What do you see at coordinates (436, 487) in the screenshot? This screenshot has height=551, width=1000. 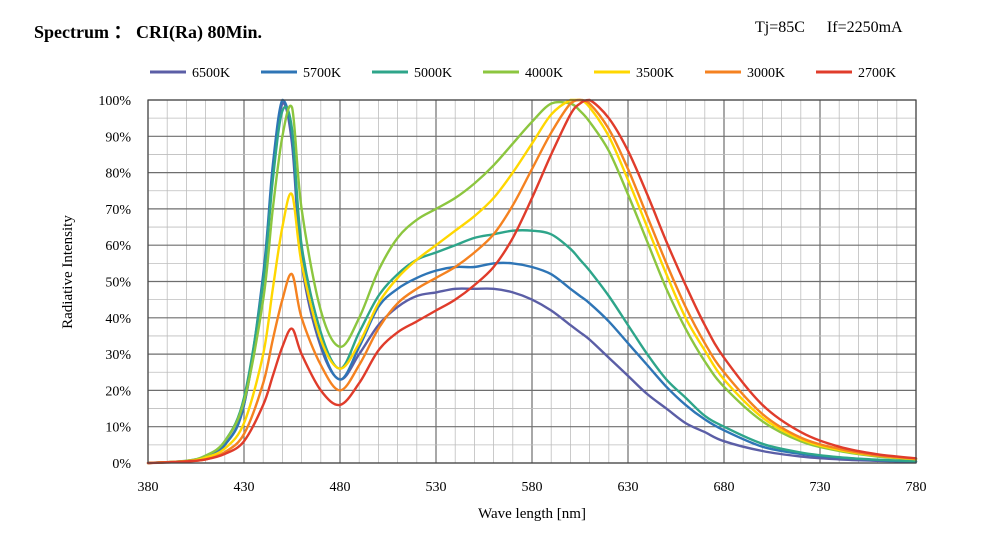 I see `x-tick-label: 530` at bounding box center [436, 487].